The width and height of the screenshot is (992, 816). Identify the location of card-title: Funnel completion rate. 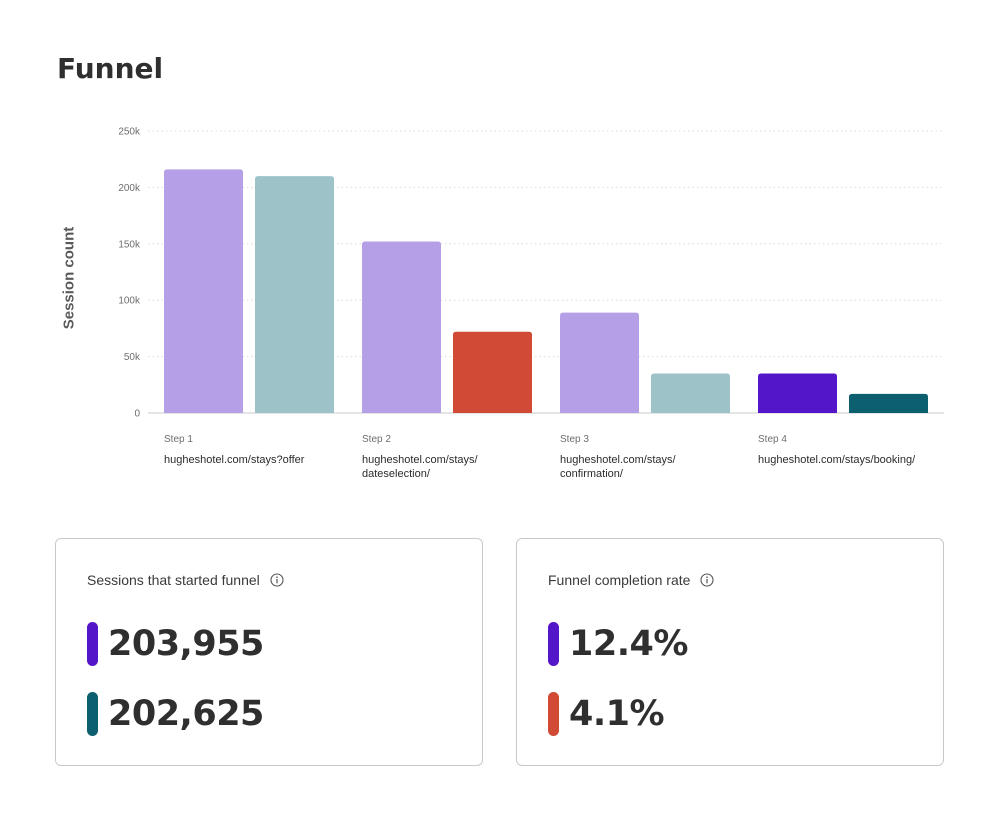
(631, 580).